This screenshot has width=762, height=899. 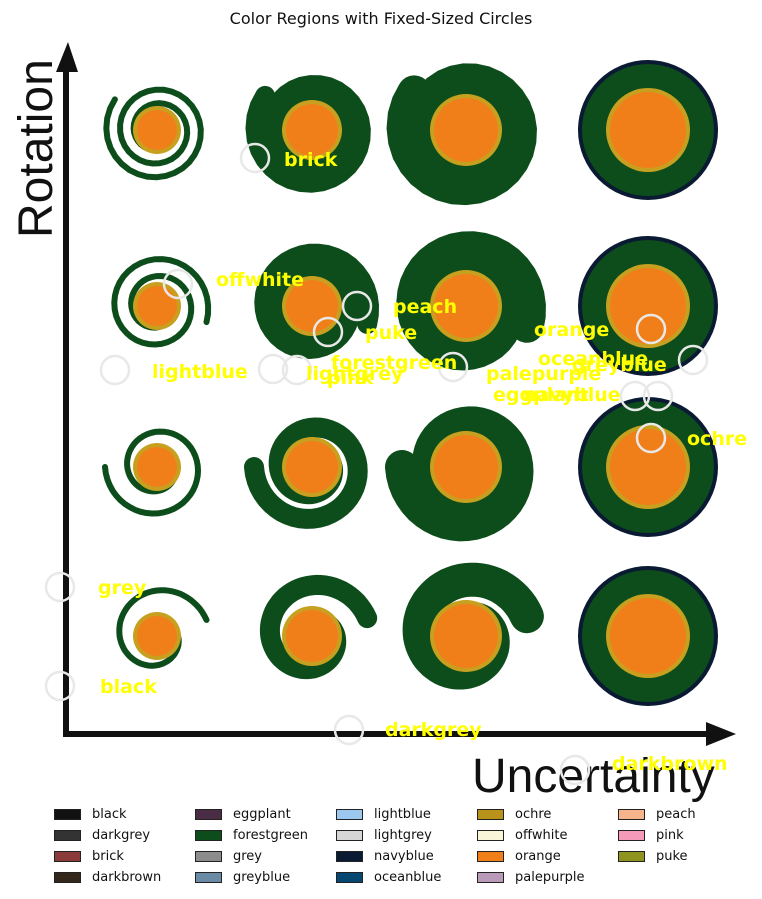 I want to click on legend-label: palepurple, so click(x=550, y=877).